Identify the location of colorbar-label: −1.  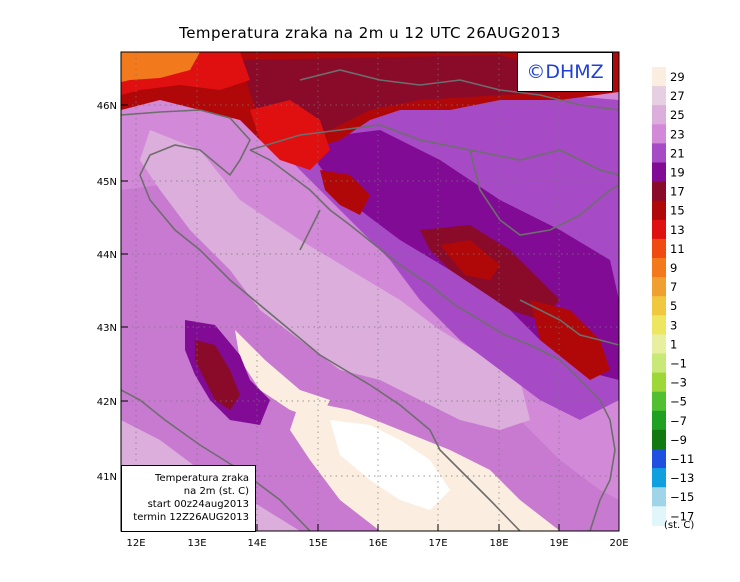
(678, 364).